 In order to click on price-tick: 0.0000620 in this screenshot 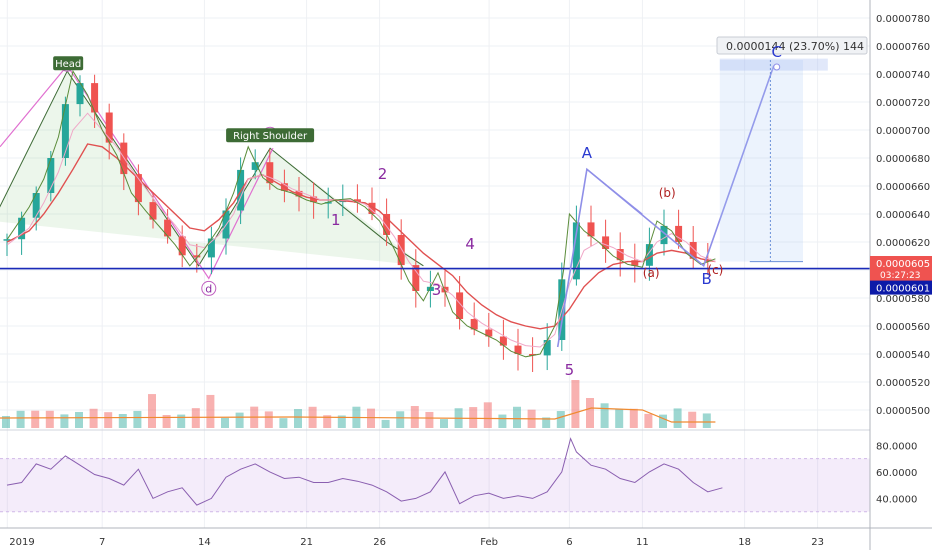, I will do `click(903, 243)`.